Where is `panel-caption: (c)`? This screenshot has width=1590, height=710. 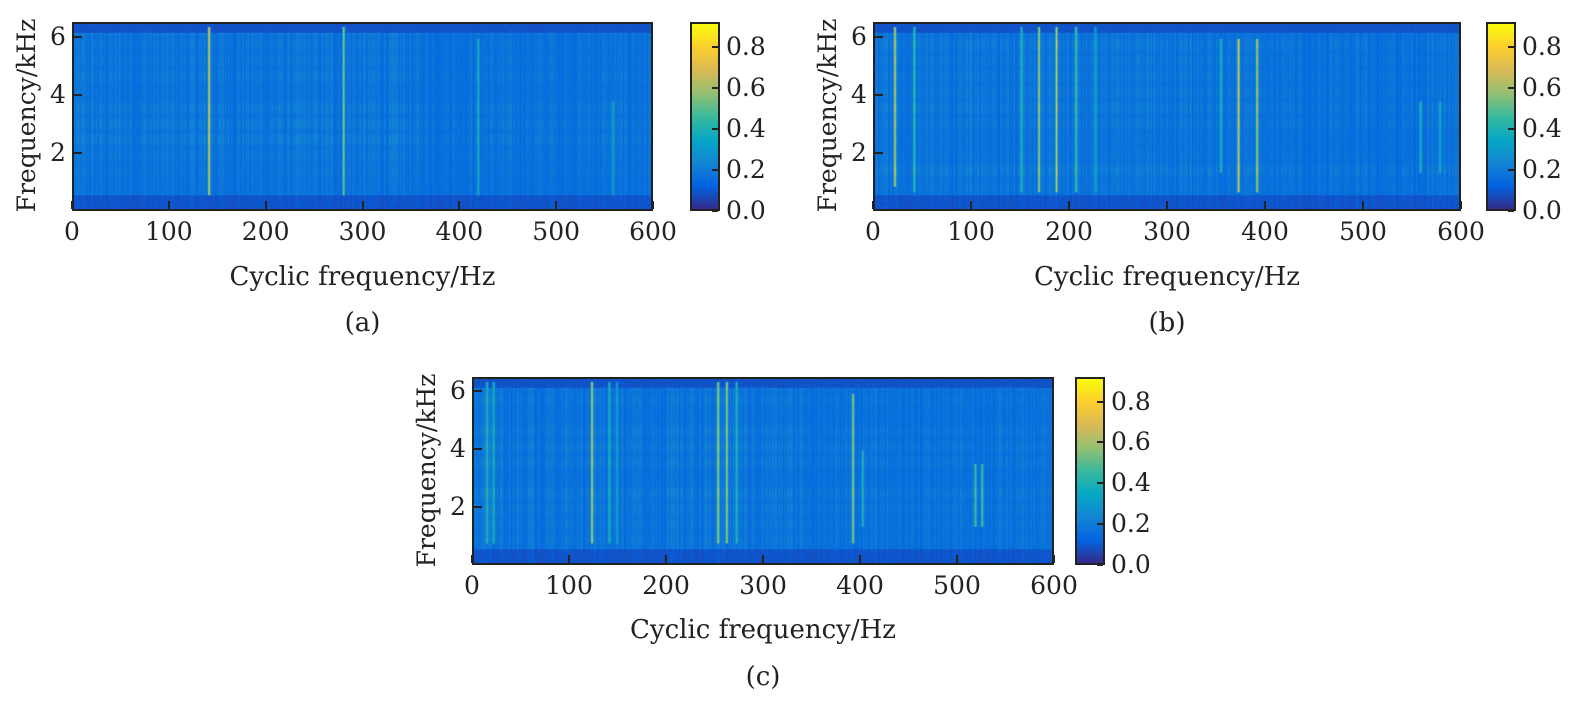
panel-caption: (c) is located at coordinates (763, 677).